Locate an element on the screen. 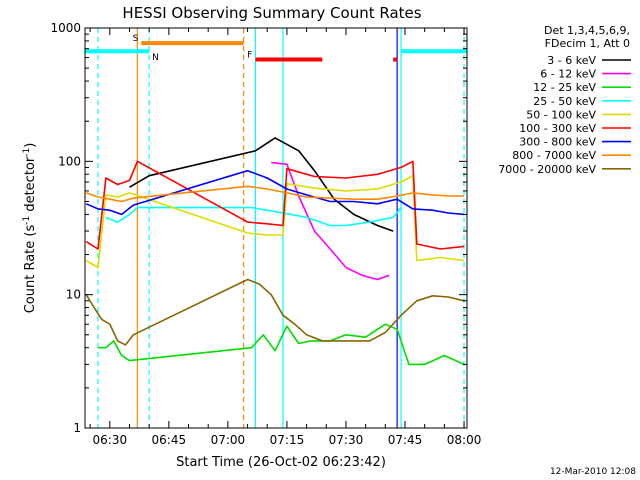 Image resolution: width=640 pixels, height=480 pixels. legend-label-3: 25 - 50 keV is located at coordinates (564, 101).